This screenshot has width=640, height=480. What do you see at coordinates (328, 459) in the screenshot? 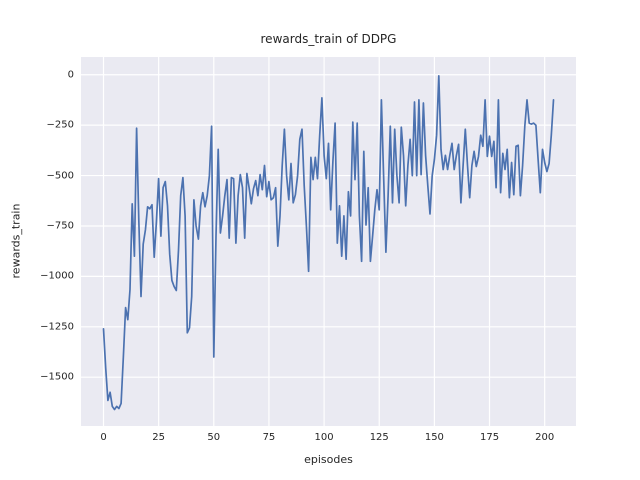
I see `x-axis-label: episodes` at bounding box center [328, 459].